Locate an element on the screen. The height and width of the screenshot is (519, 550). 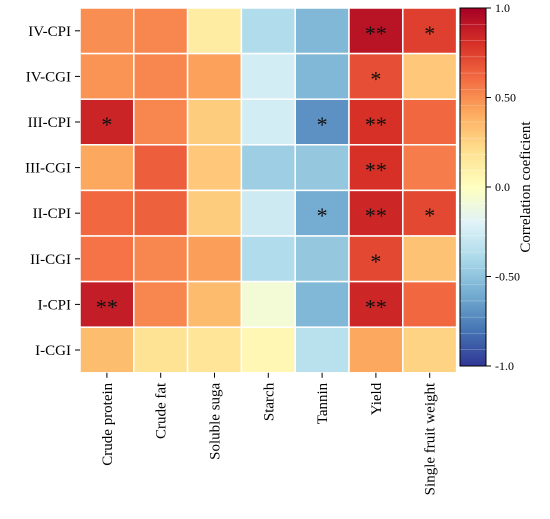
row-label: II-CPI is located at coordinates (52, 214).